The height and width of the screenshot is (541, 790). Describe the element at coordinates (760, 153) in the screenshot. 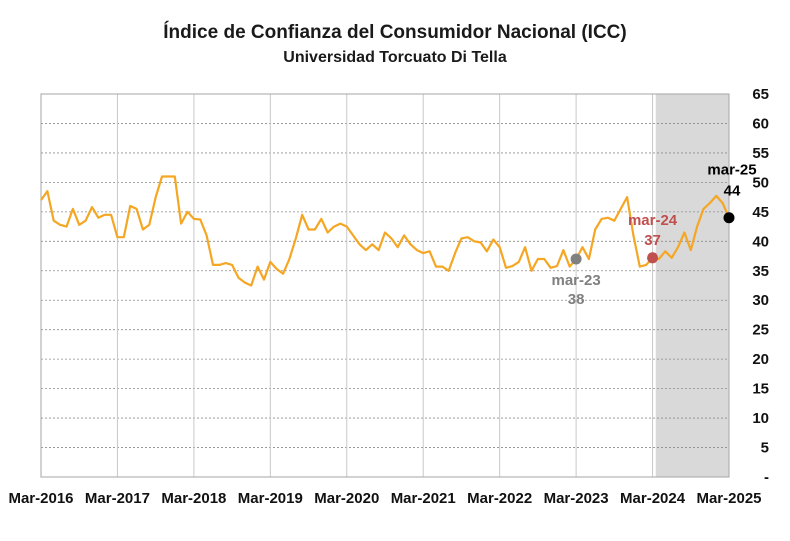

I see `y-tick-label: 55` at that location.